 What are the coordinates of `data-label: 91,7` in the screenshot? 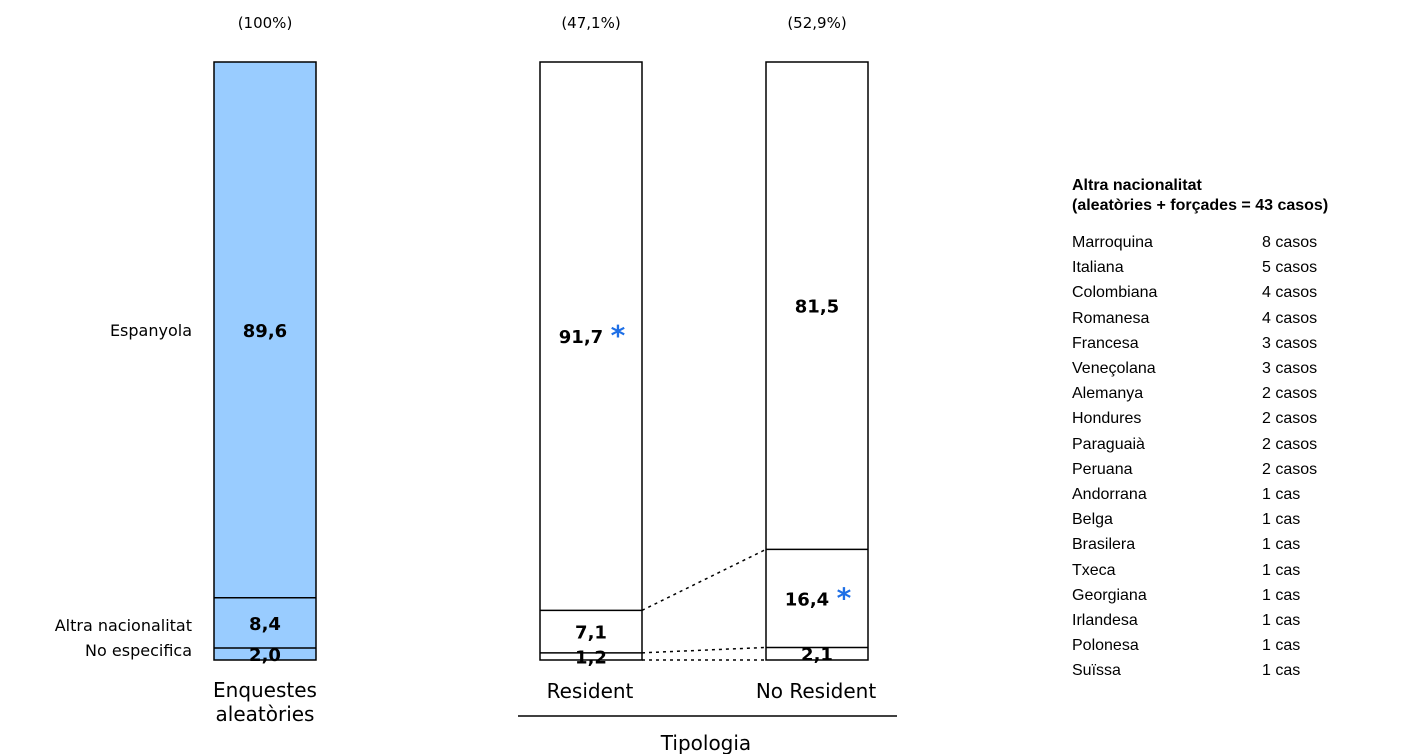 It's located at (581, 337).